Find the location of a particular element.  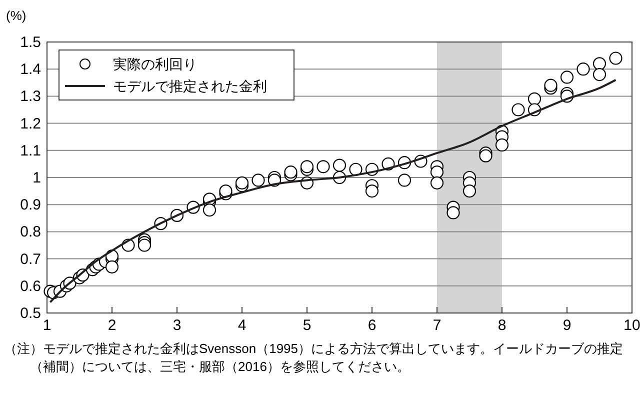

y-tick-label: 1 is located at coordinates (36, 178).